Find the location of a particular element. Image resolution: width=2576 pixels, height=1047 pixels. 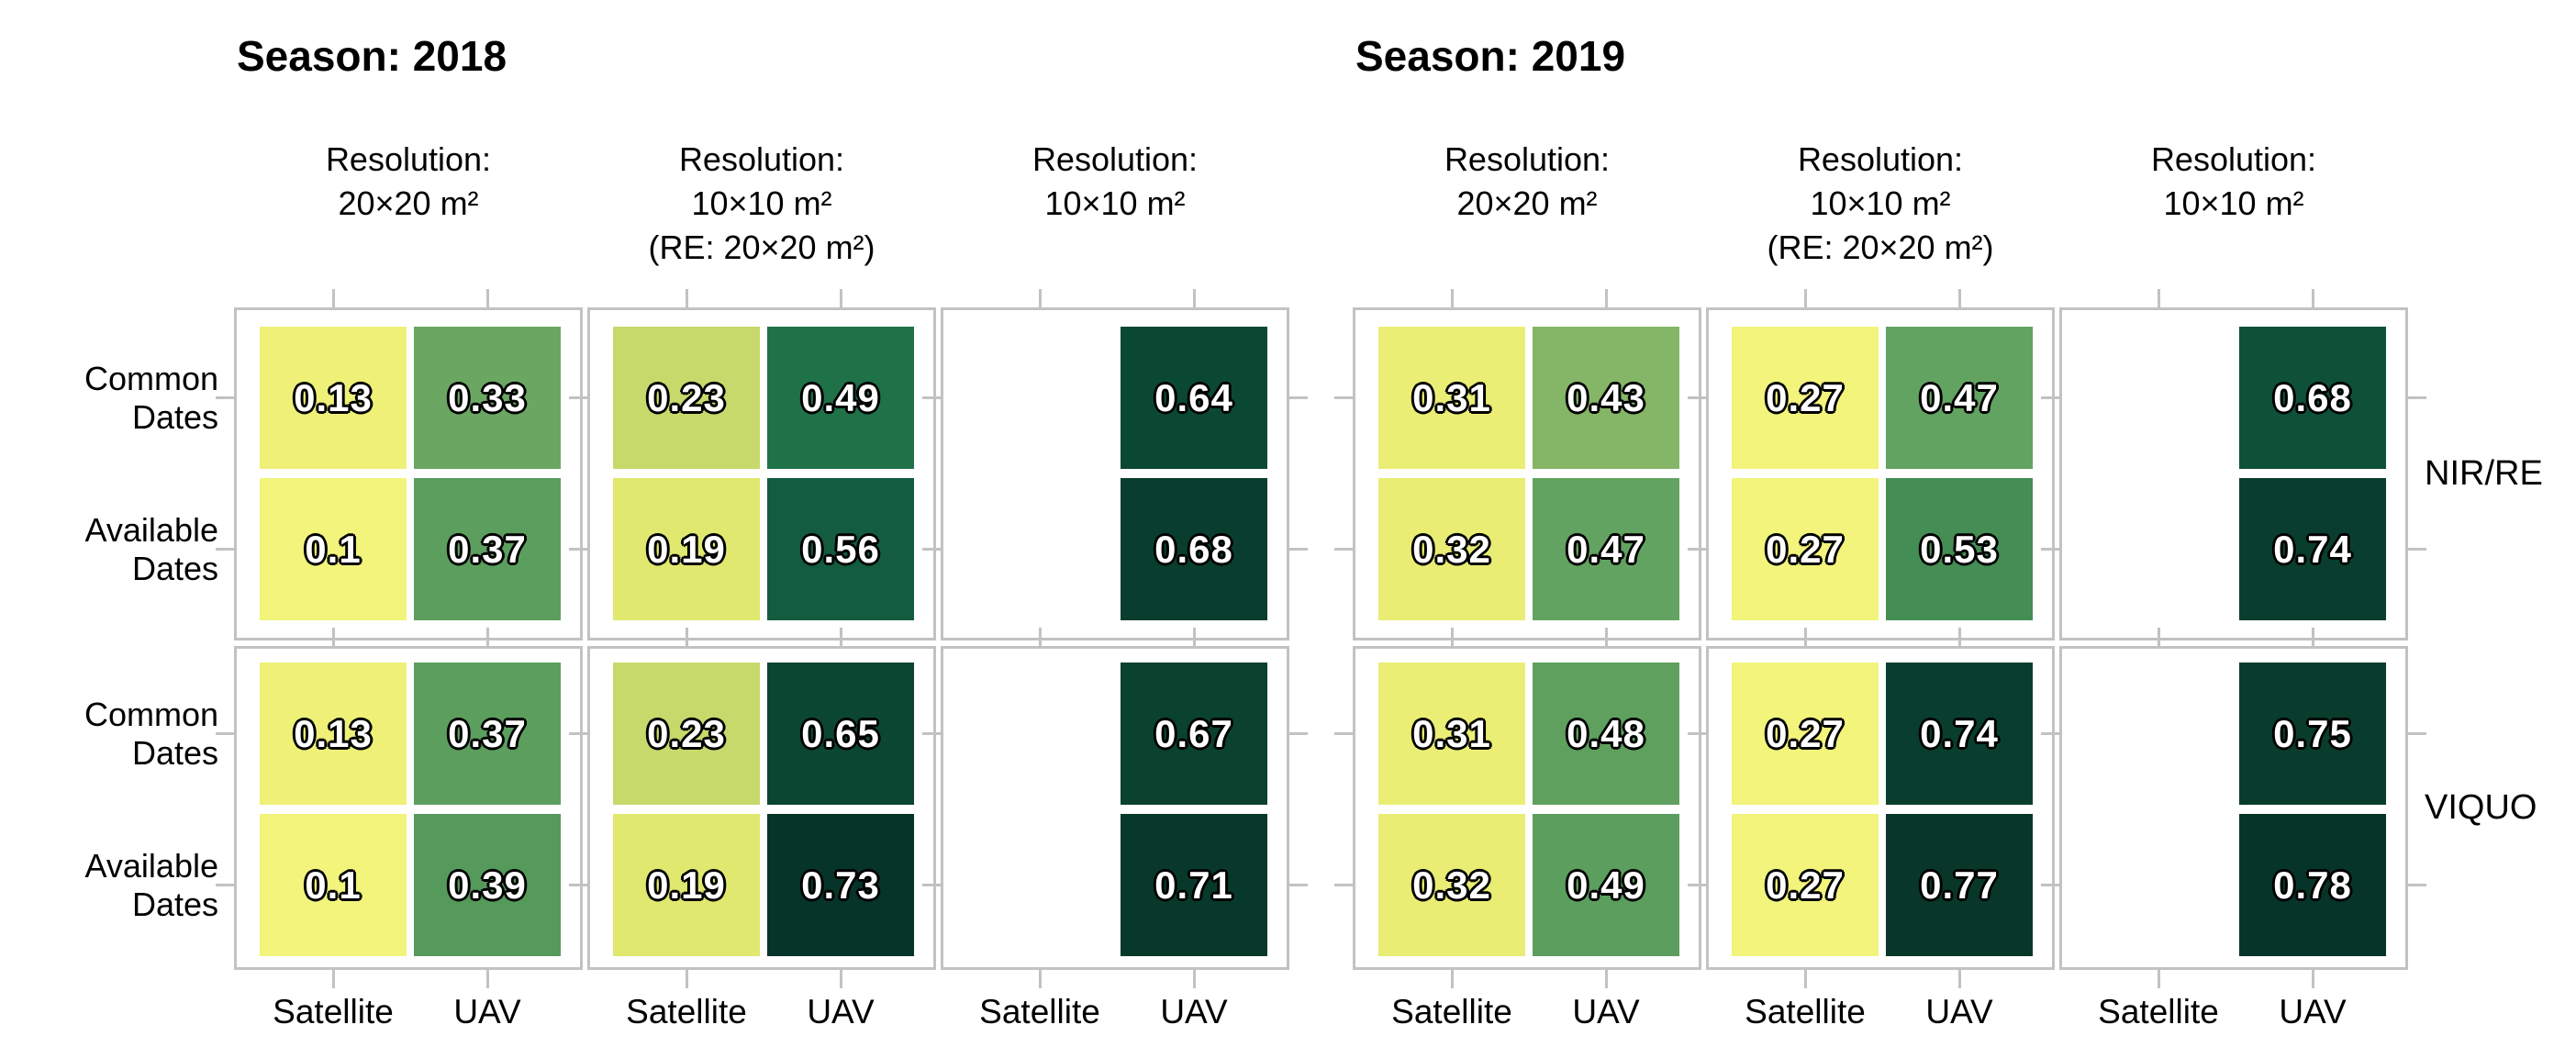

y-axis-label-available-dates: Available Dates is located at coordinates (151, 884).